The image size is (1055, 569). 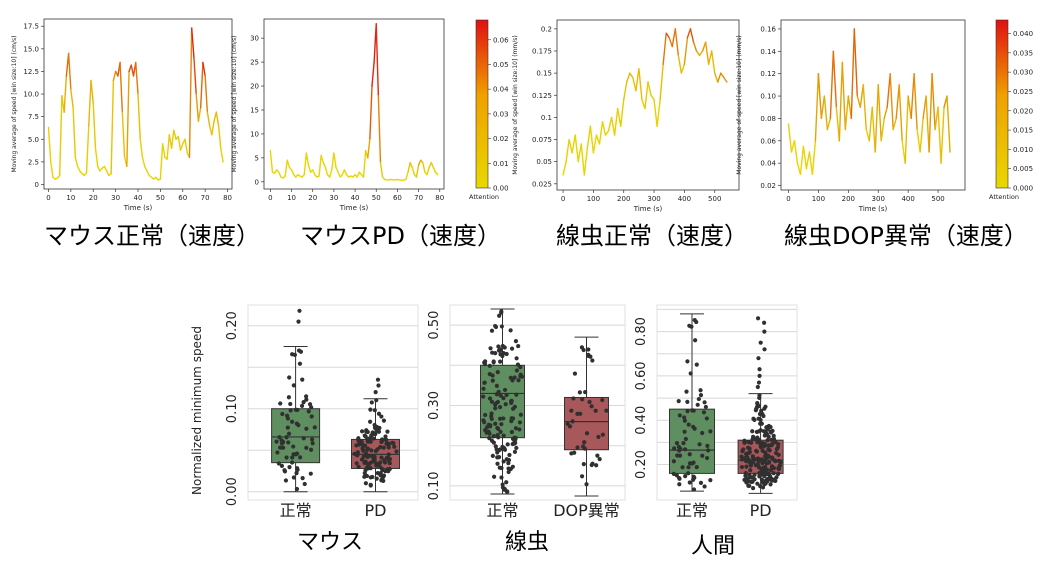 I want to click on x-tick-label: 50, so click(x=376, y=198).